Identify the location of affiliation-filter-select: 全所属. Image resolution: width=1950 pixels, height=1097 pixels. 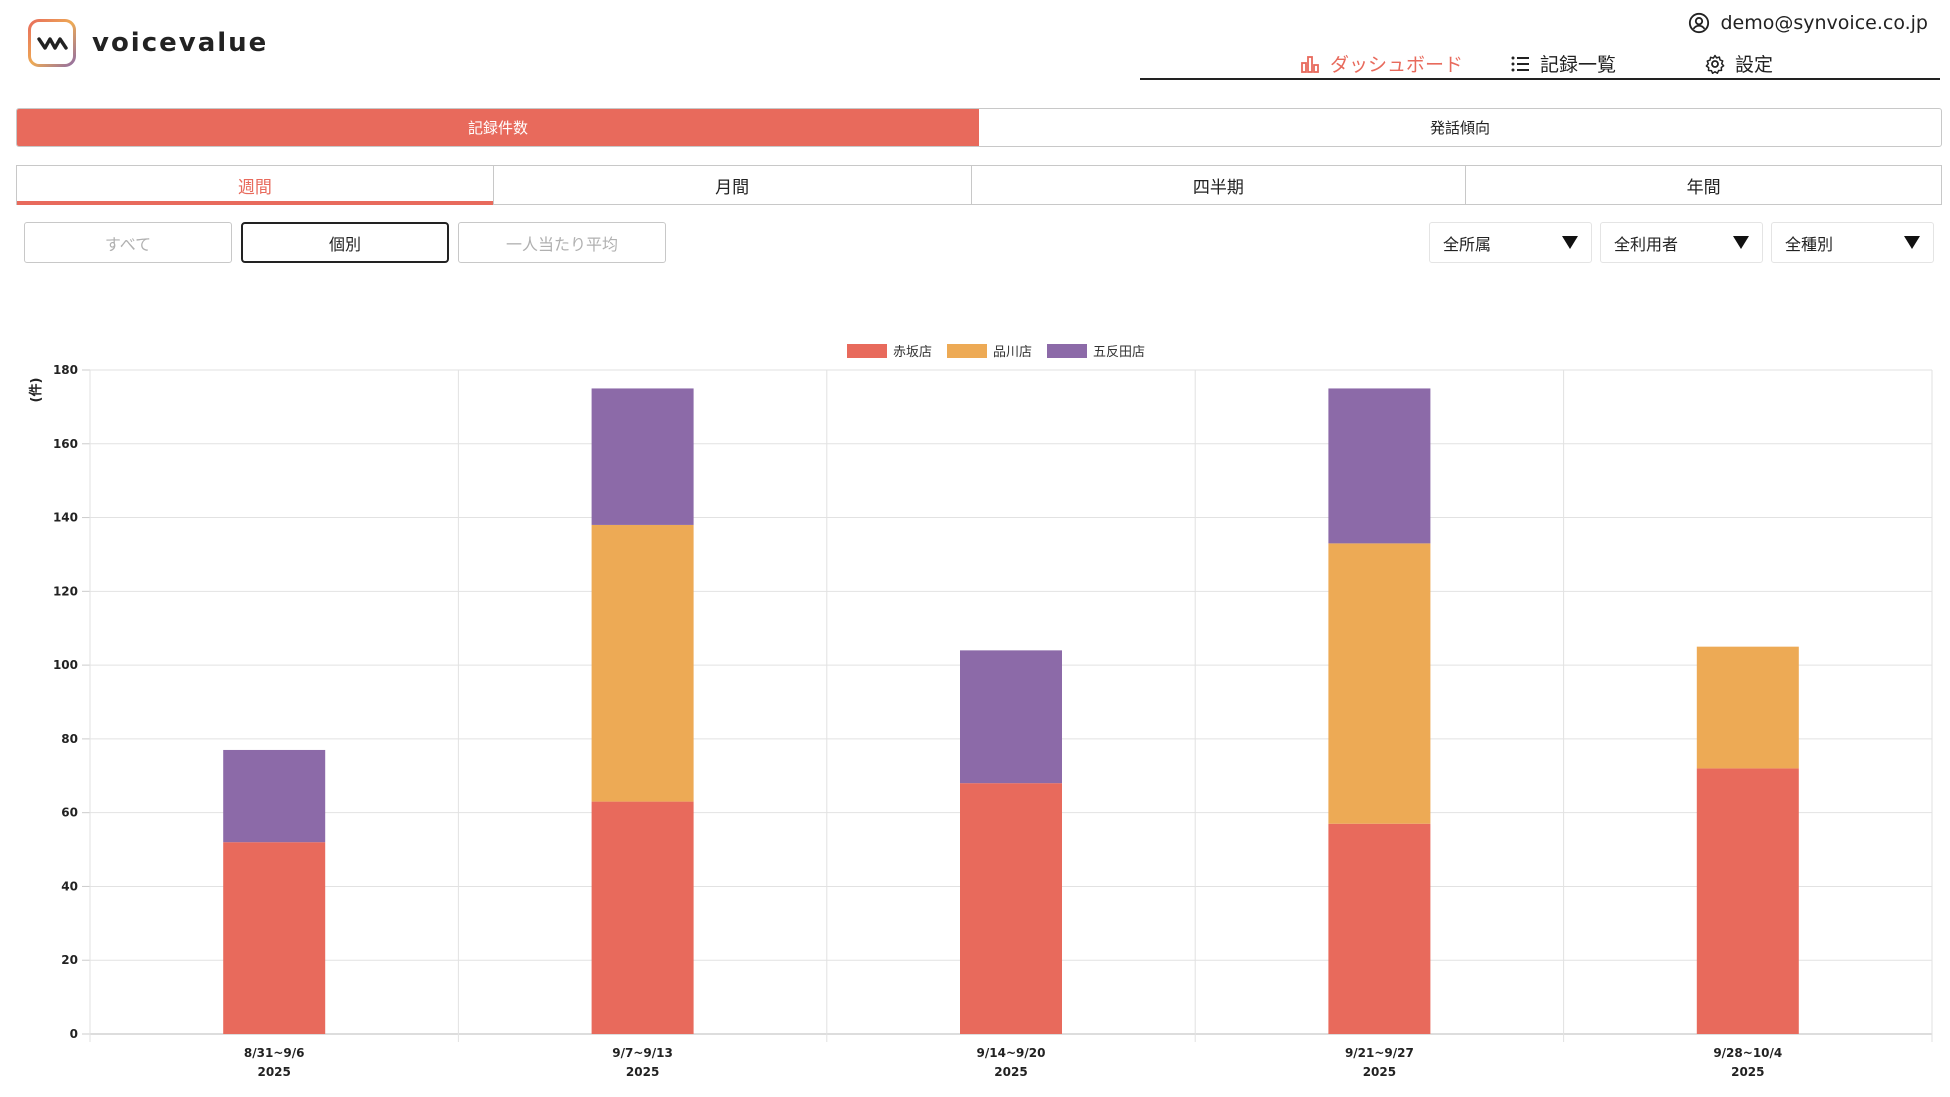
(1510, 242).